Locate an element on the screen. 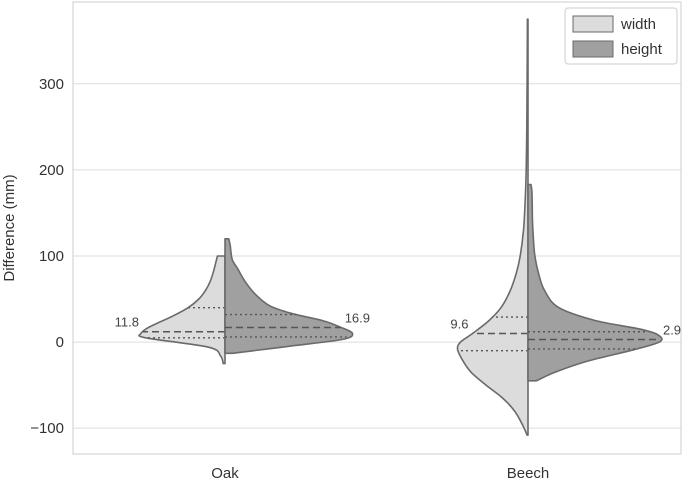 The width and height of the screenshot is (685, 479). legend: width height is located at coordinates (621, 36).